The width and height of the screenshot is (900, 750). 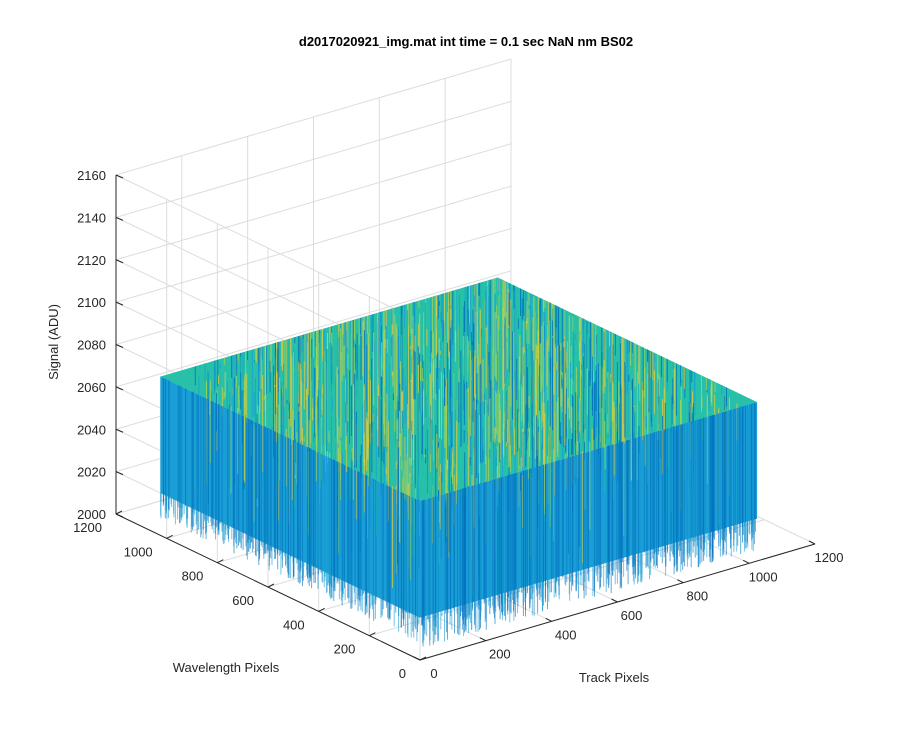 What do you see at coordinates (243, 600) in the screenshot?
I see `y-tick-label: 600` at bounding box center [243, 600].